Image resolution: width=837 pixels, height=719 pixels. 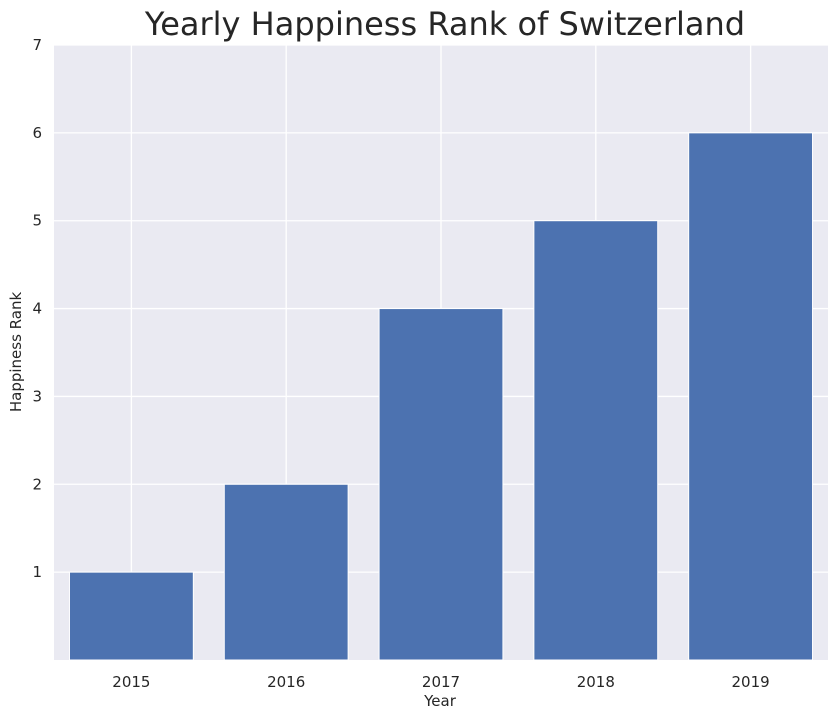 I want to click on y-tick-label: 3, so click(x=37, y=396).